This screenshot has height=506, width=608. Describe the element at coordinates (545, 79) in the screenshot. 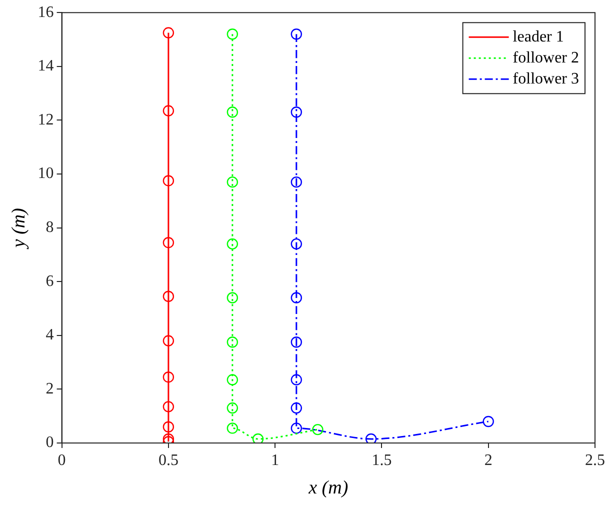

I see `legend-label: follower 3` at that location.